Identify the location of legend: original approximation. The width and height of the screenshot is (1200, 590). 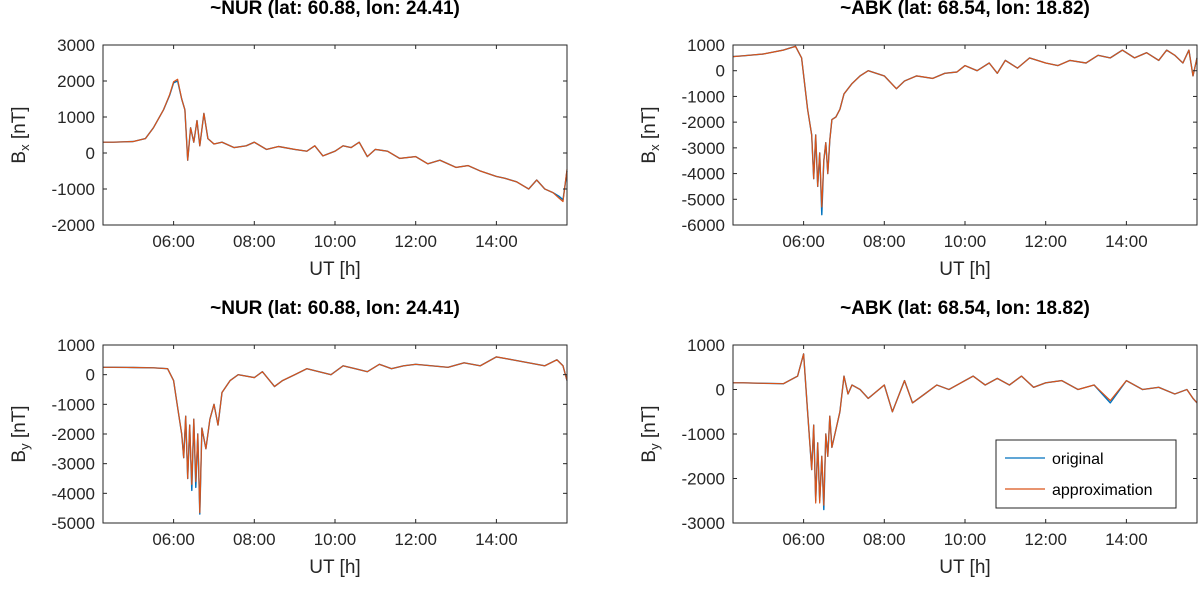
(1086, 474).